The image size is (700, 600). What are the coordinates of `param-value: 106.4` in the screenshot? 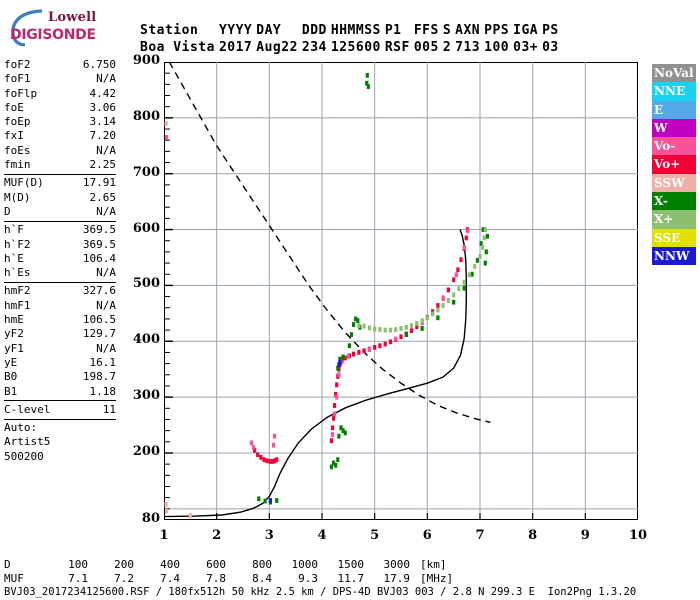 It's located at (99, 258).